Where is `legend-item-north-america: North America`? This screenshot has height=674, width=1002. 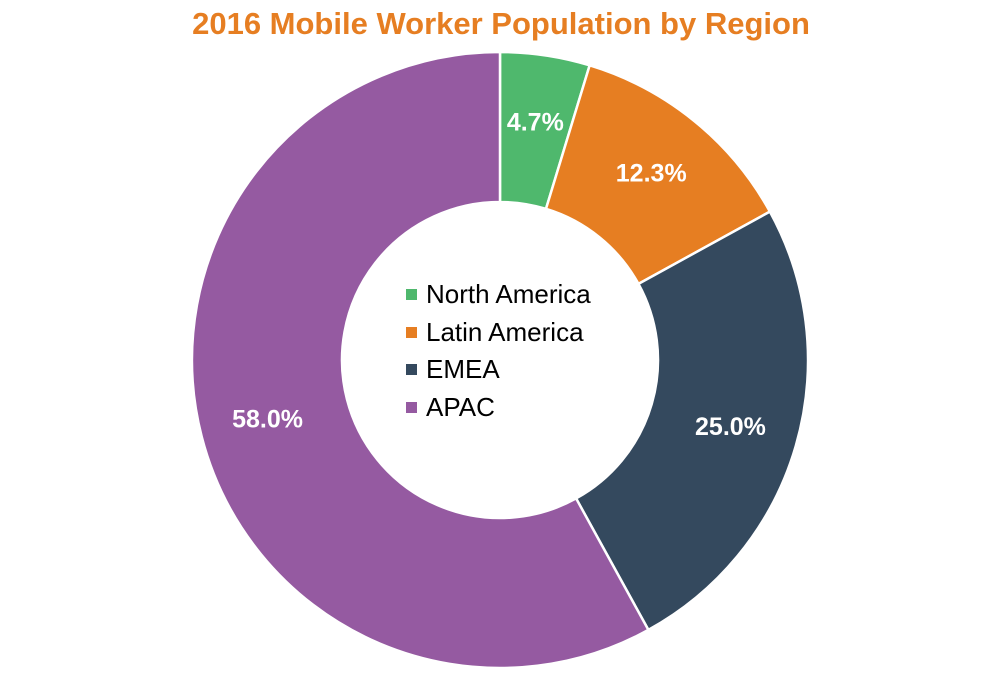 legend-item-north-america: North America is located at coordinates (498, 295).